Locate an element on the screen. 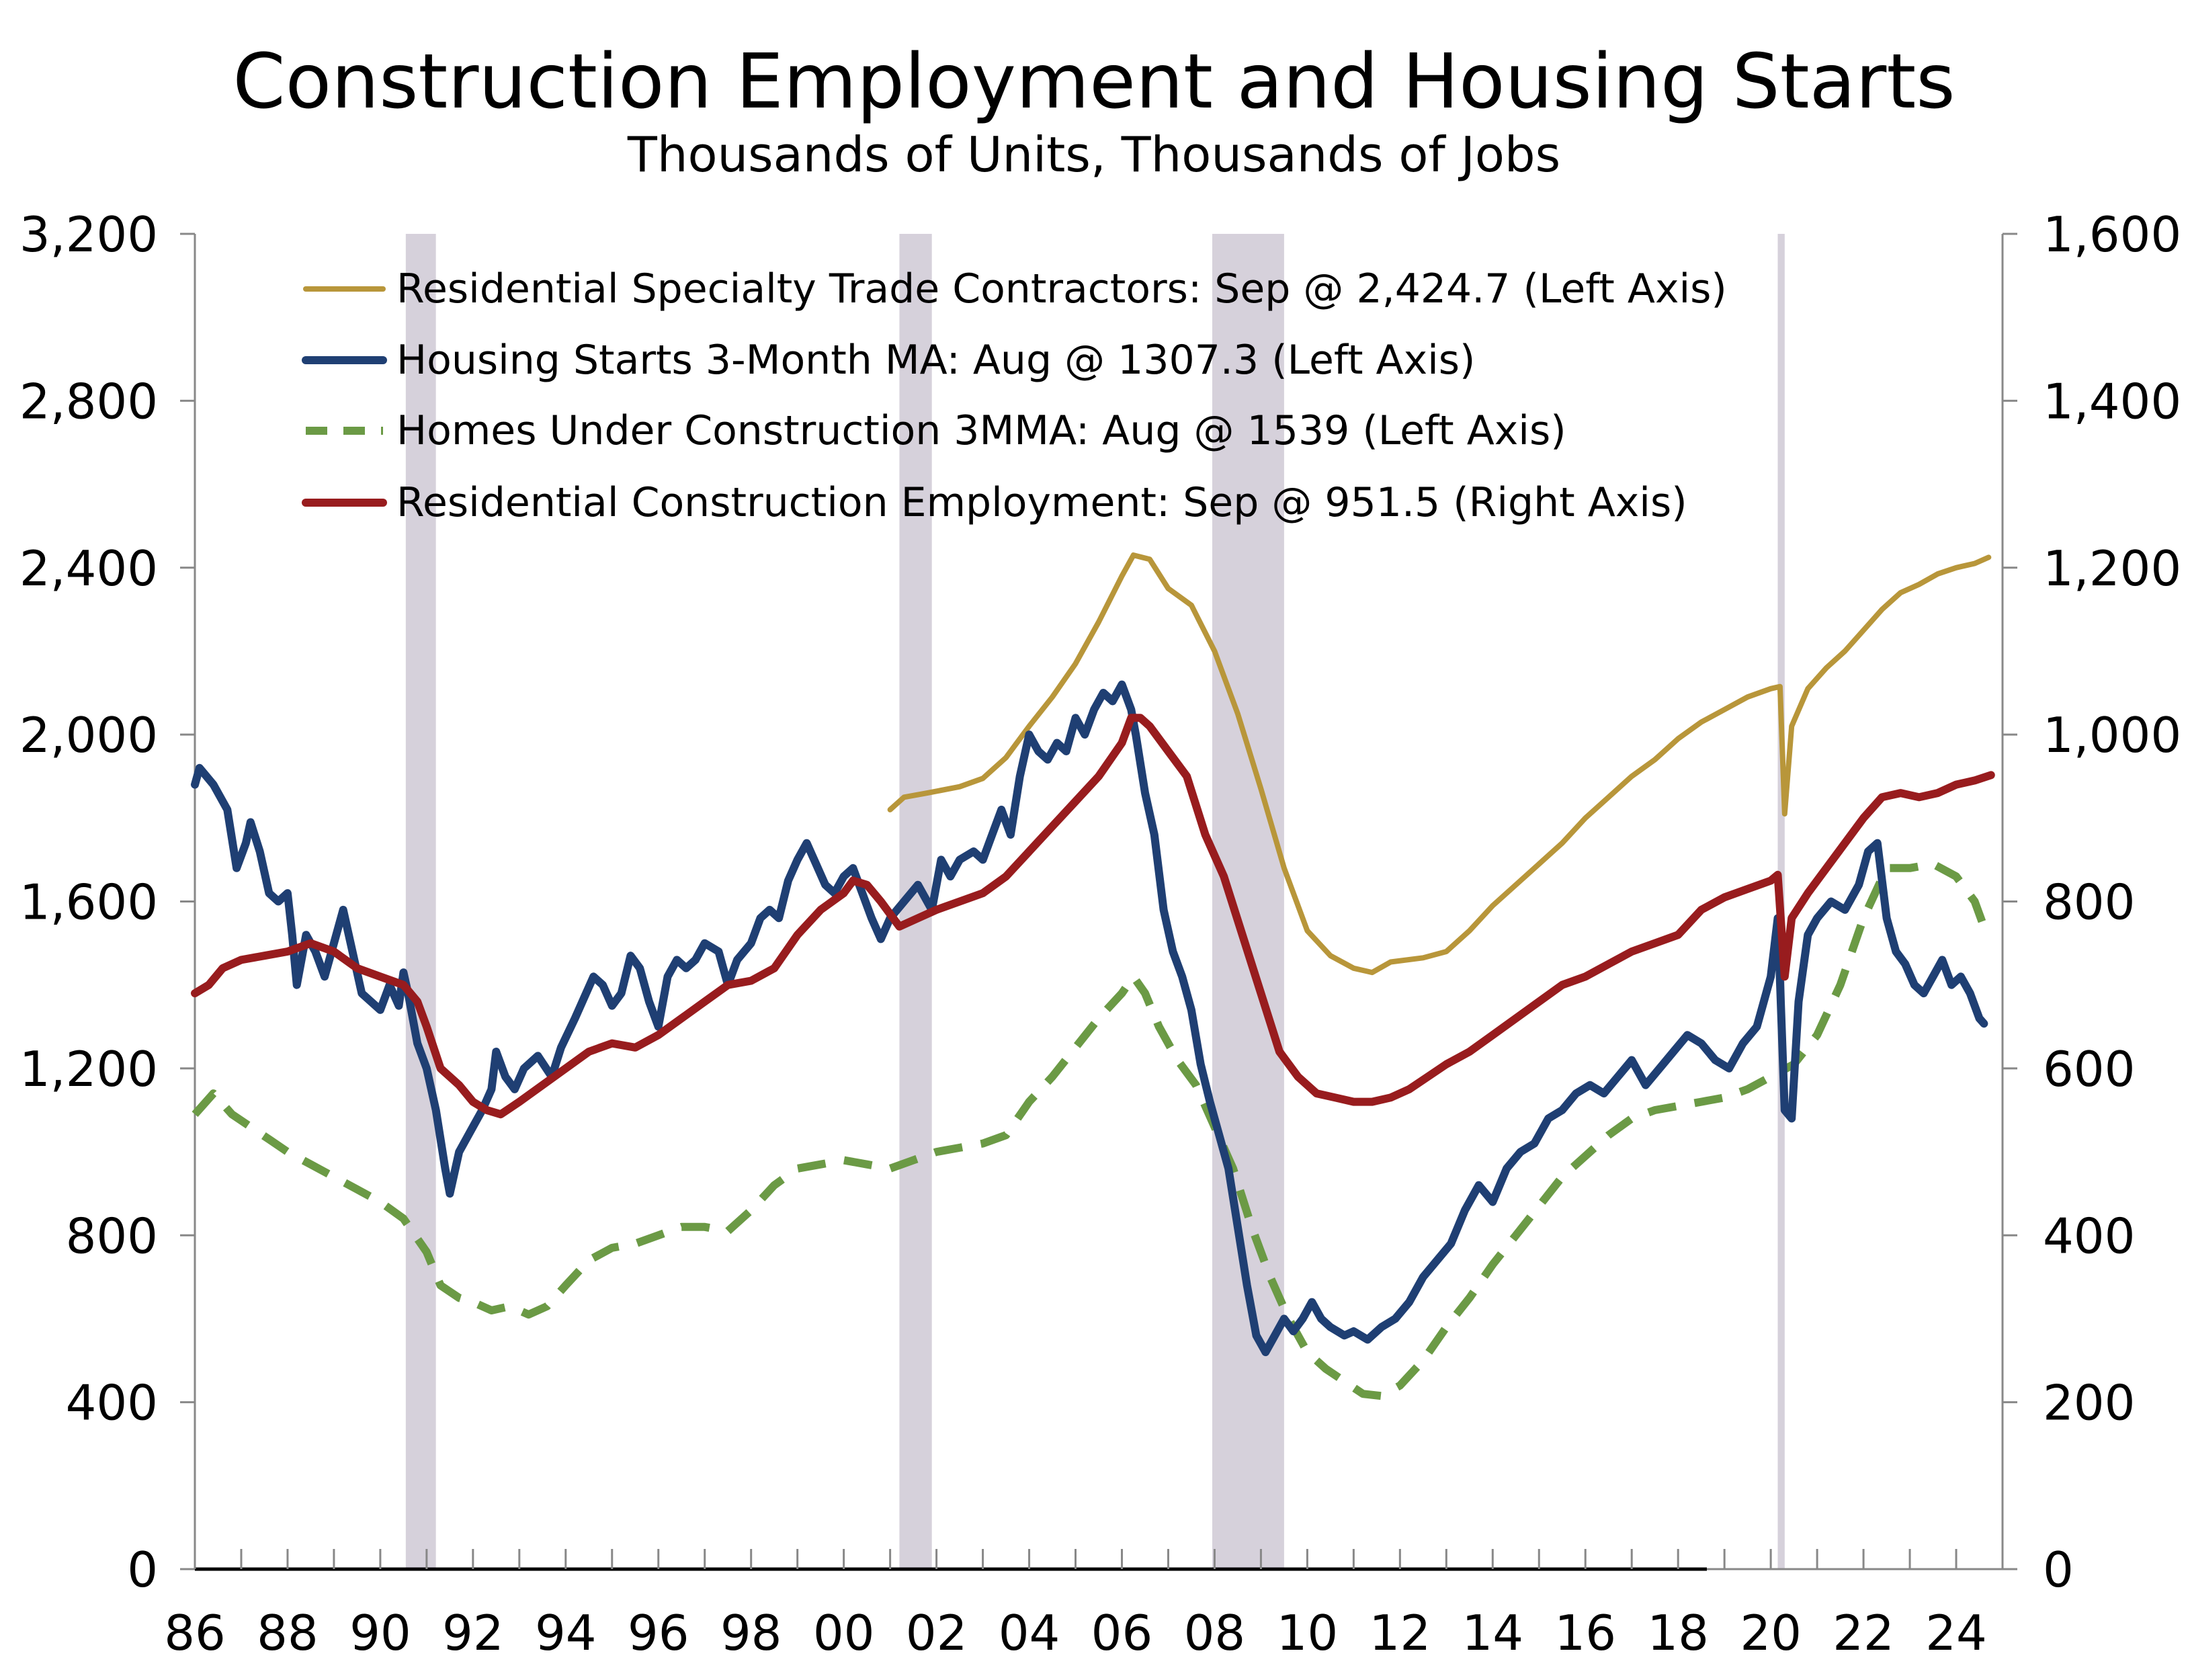 The width and height of the screenshot is (2188, 1680). y-left-tick-label: 0 is located at coordinates (142, 1570).